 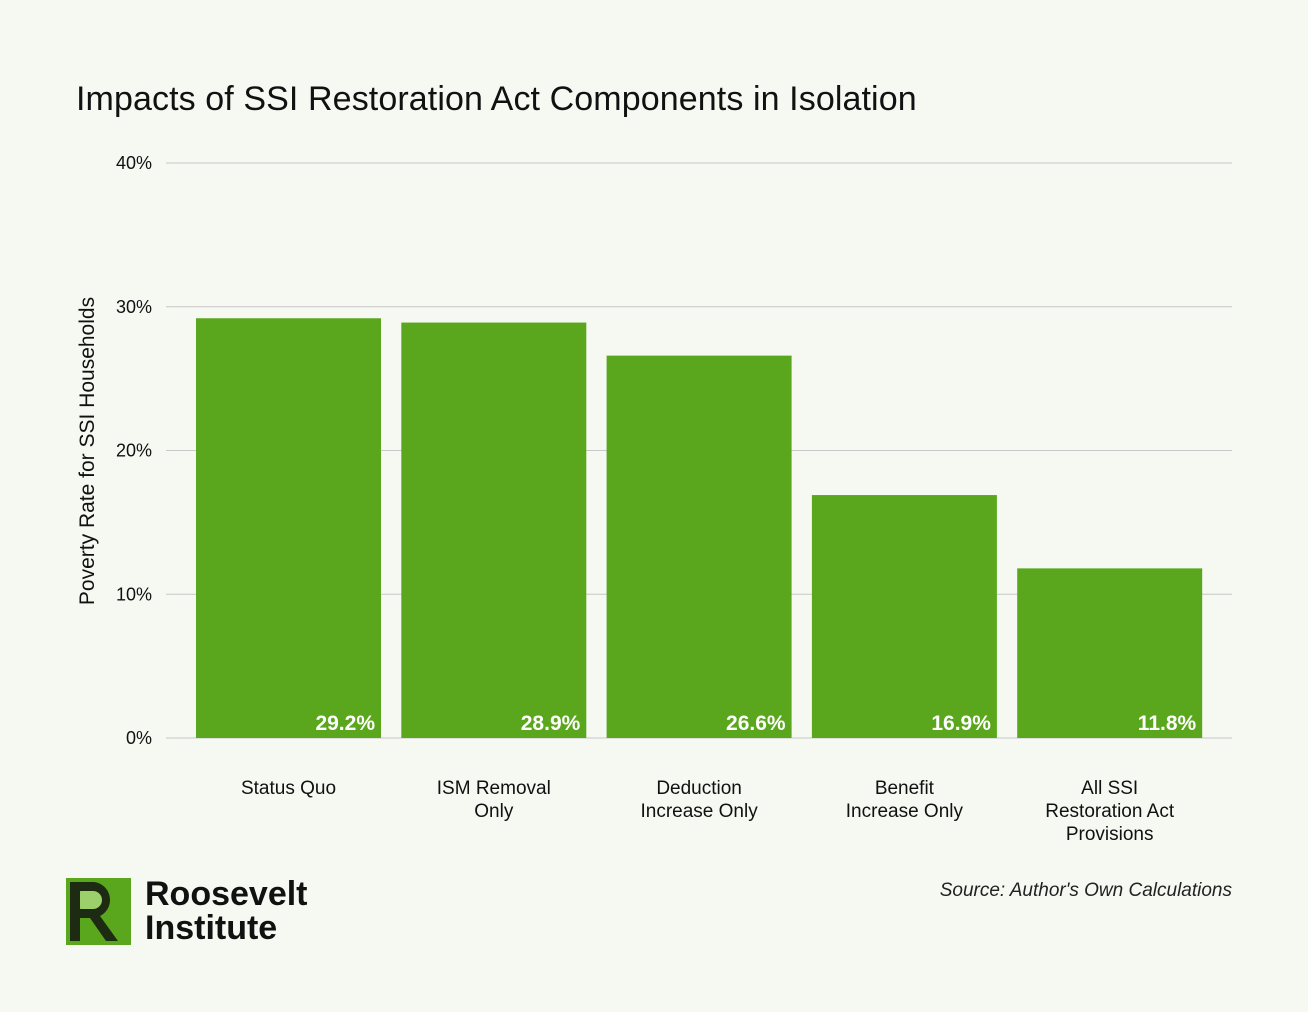 I want to click on x-category-label: All SSI Restoration Act Provisions, so click(x=1110, y=811).